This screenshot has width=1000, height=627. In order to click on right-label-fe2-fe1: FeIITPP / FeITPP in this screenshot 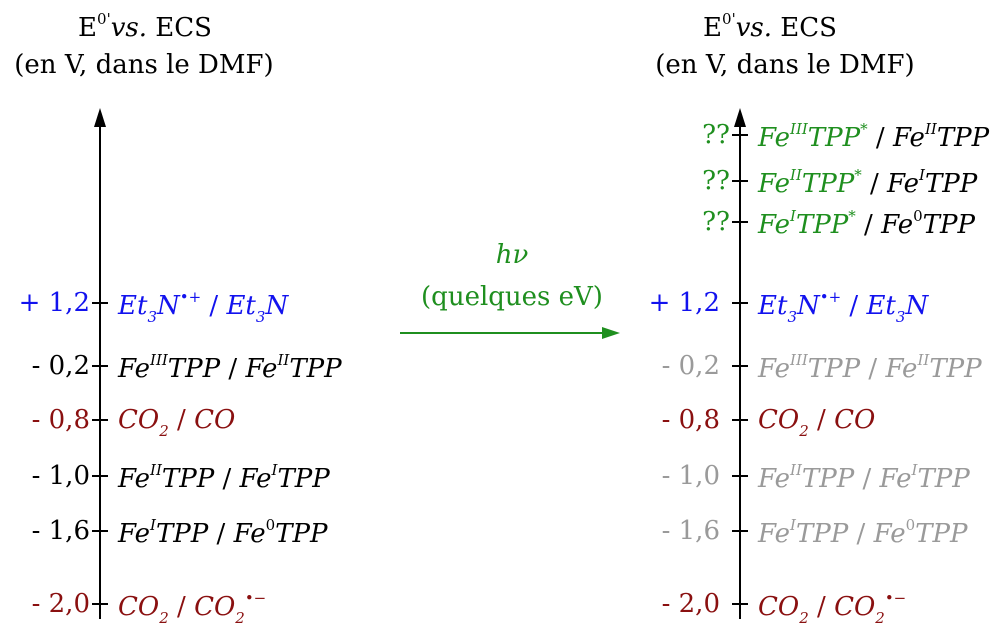, I will do `click(864, 477)`.